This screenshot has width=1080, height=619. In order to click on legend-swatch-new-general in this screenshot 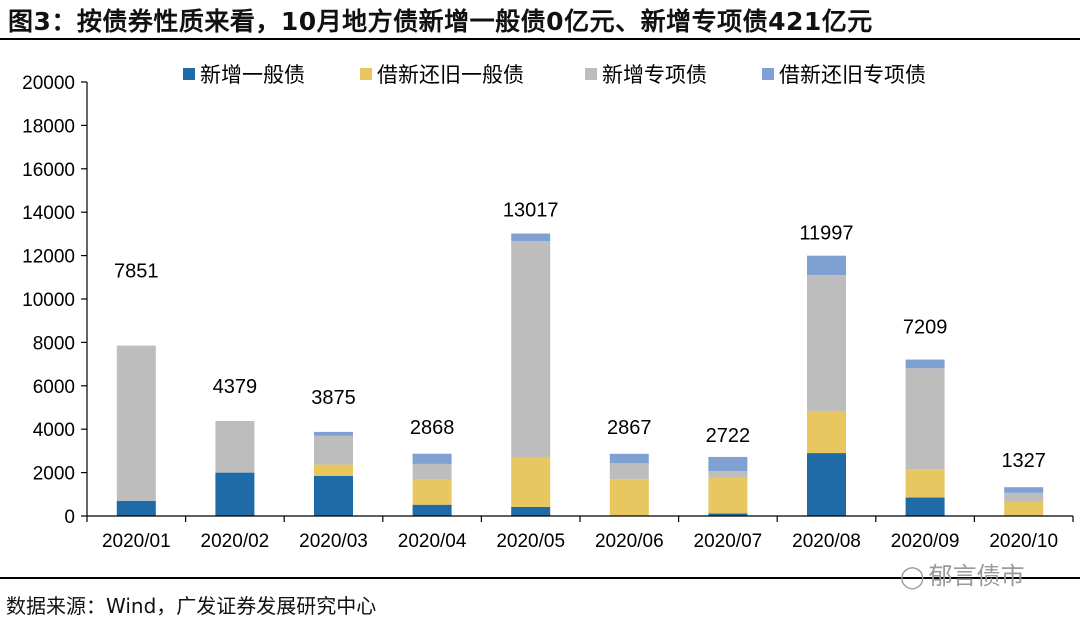, I will do `click(189, 74)`.